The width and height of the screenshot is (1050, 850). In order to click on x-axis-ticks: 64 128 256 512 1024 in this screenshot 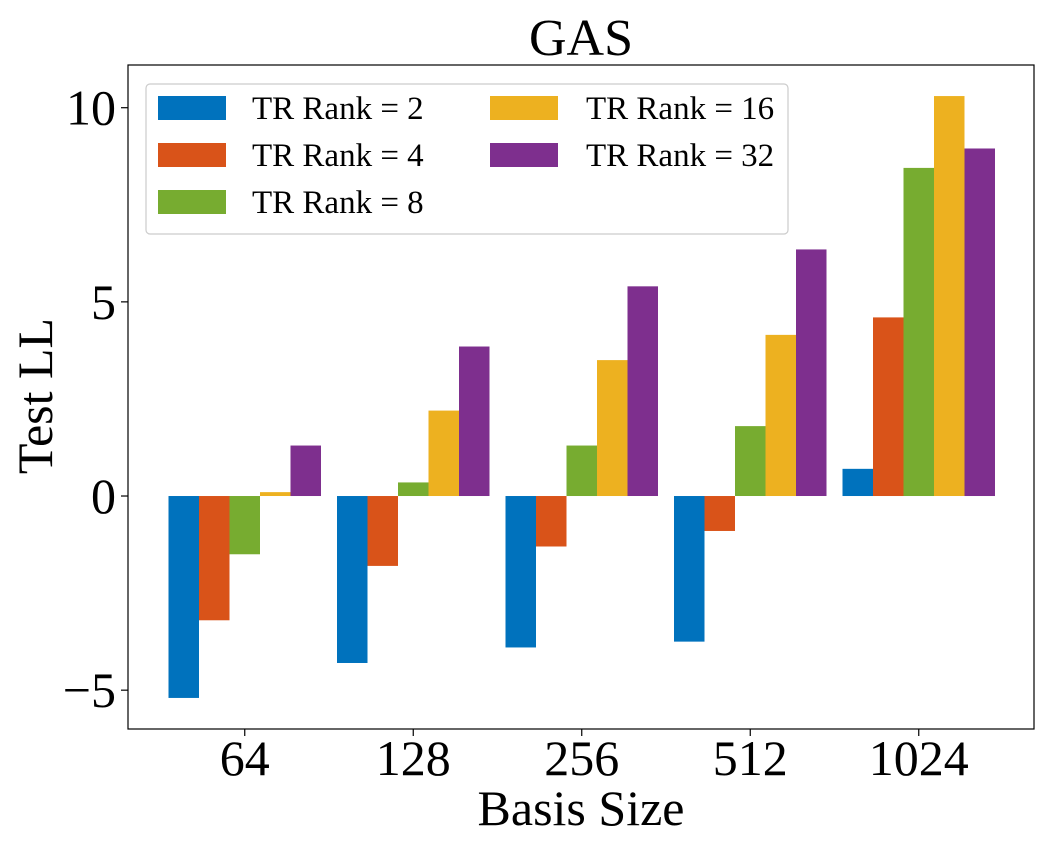, I will do `click(594, 757)`.